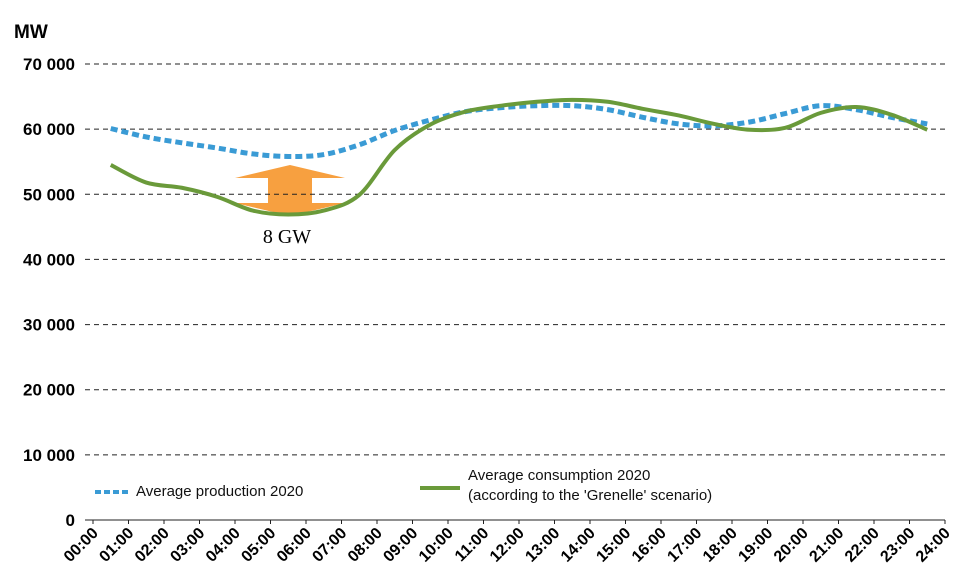 The width and height of the screenshot is (972, 575). I want to click on x-tick-label: 06:00, so click(294, 545).